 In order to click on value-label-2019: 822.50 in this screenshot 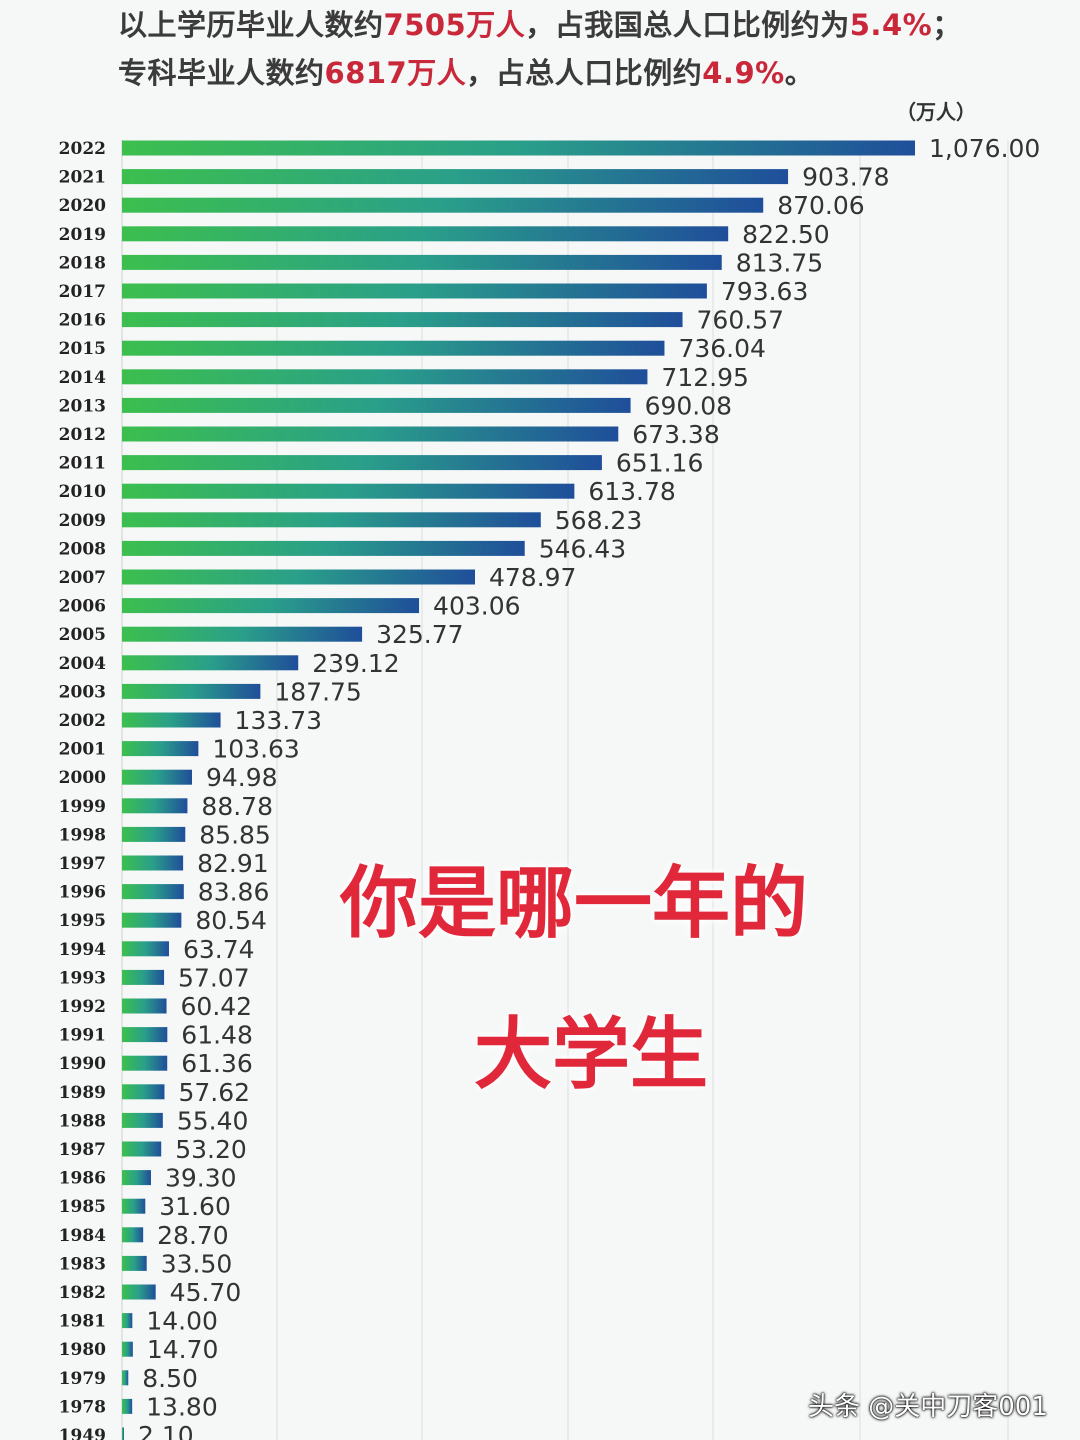, I will do `click(785, 234)`.